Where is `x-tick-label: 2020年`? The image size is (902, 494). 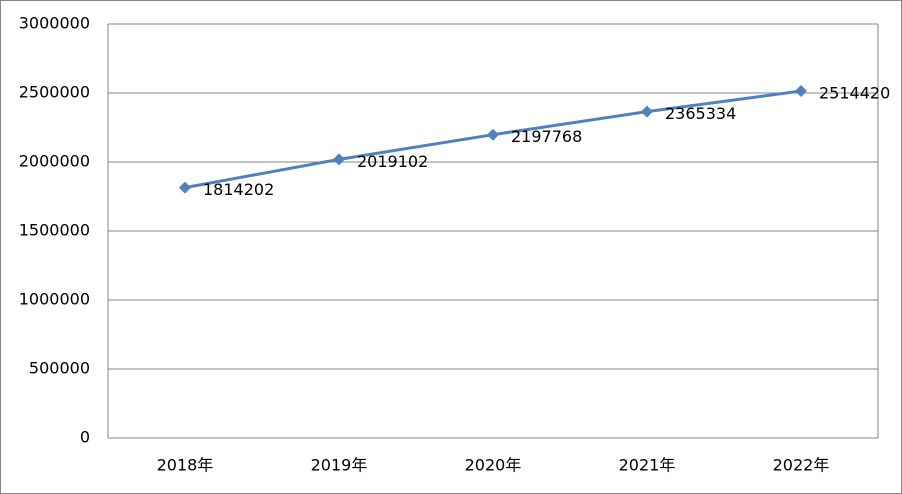
x-tick-label: 2020年 is located at coordinates (493, 465).